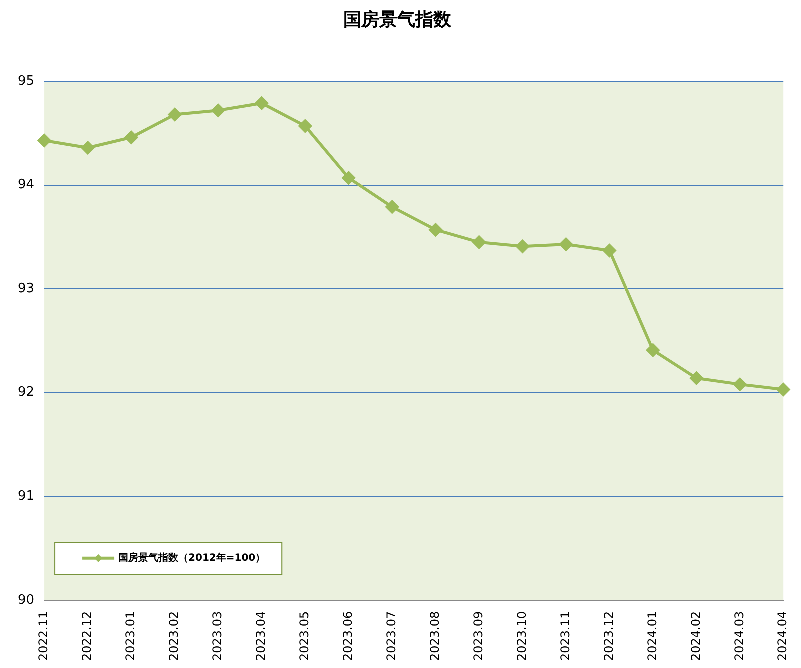  What do you see at coordinates (26, 185) in the screenshot?
I see `y-tick-label: 94` at bounding box center [26, 185].